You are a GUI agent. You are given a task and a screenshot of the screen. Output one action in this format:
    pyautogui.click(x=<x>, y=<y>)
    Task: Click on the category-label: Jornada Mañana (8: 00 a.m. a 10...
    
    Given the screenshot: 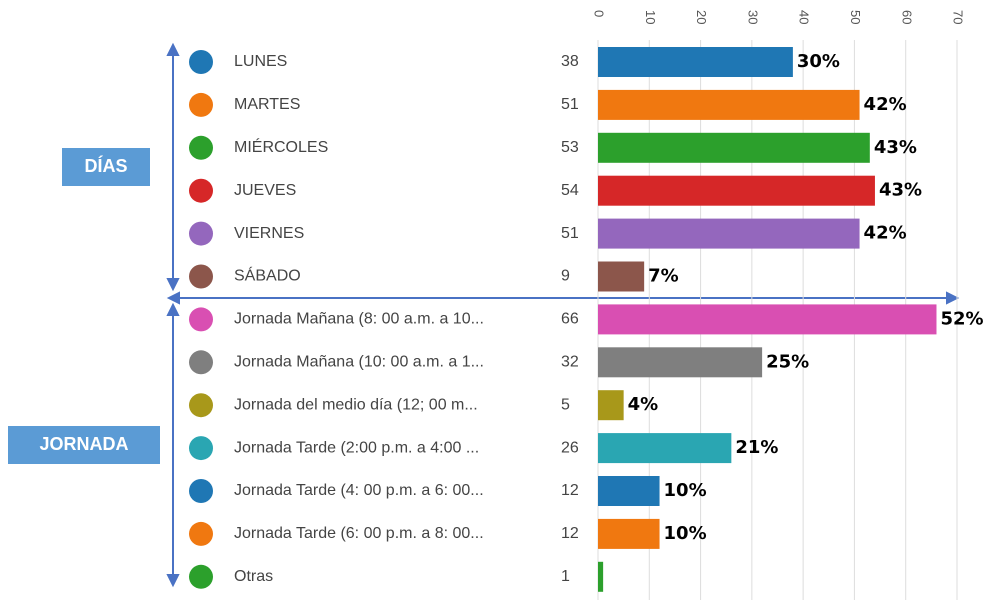 What is the action you would take?
    pyautogui.click(x=359, y=319)
    